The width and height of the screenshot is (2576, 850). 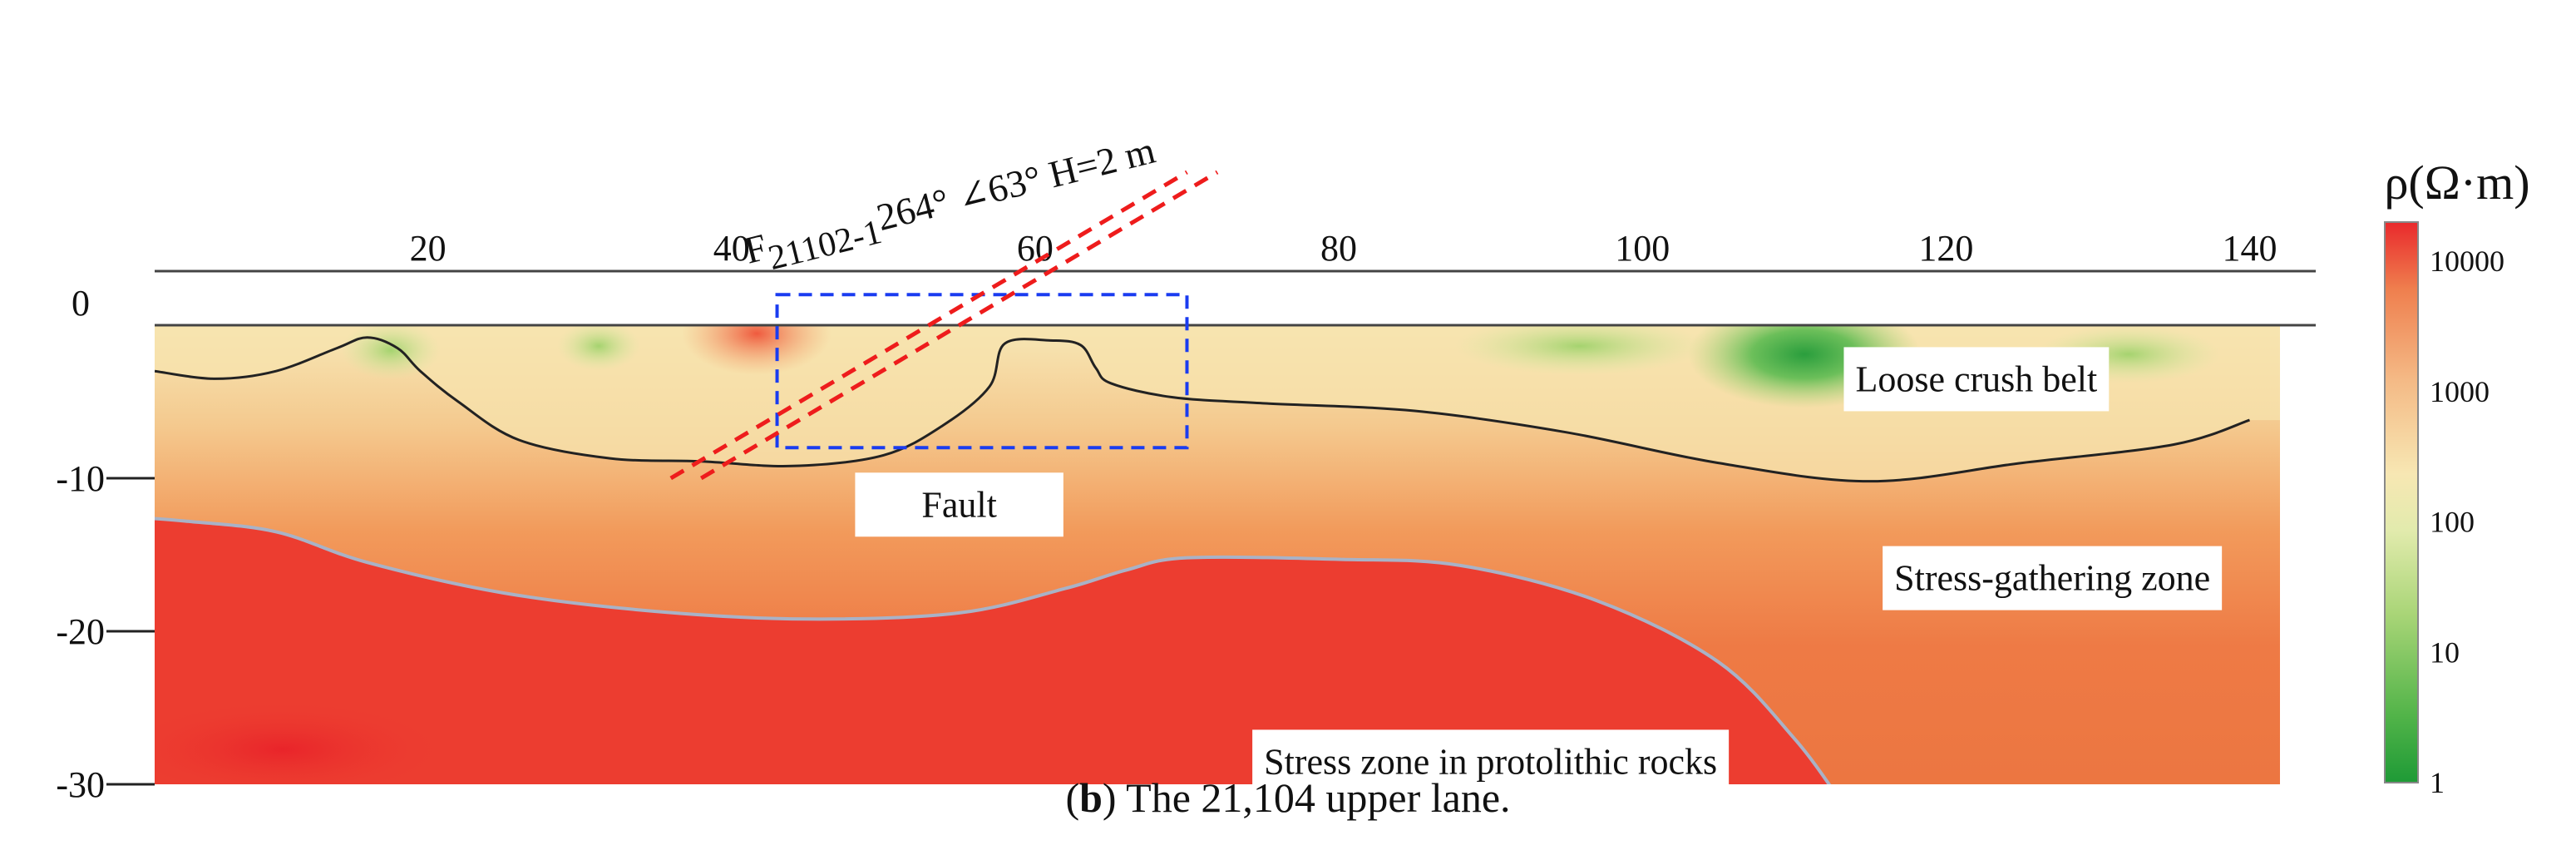 I want to click on high-resistivity-anomaly-fault, so click(x=757, y=350).